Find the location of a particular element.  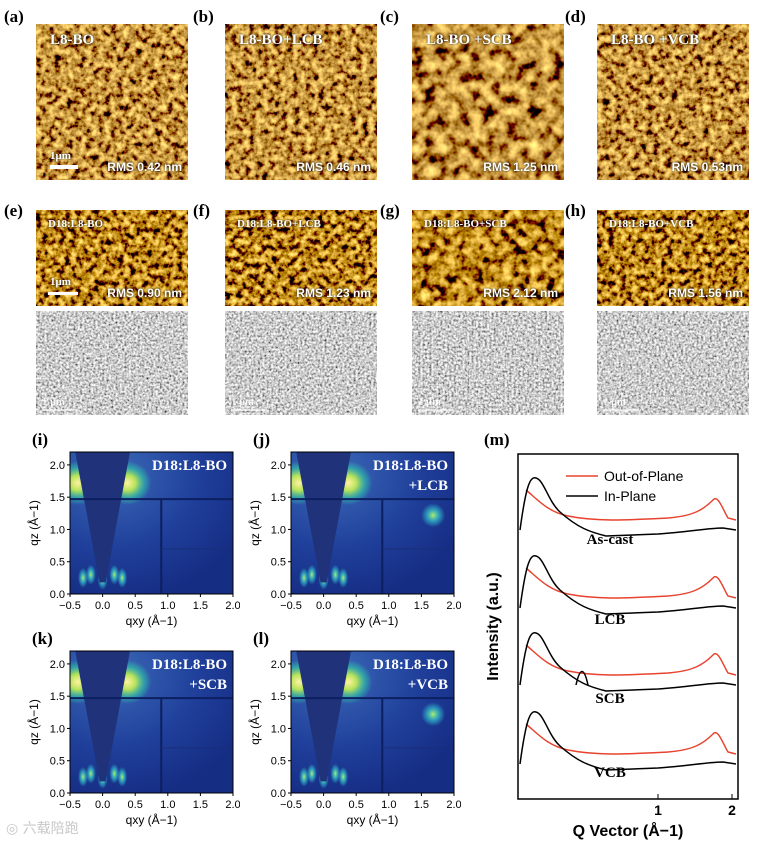

panel-label: (a) is located at coordinates (14, 16).